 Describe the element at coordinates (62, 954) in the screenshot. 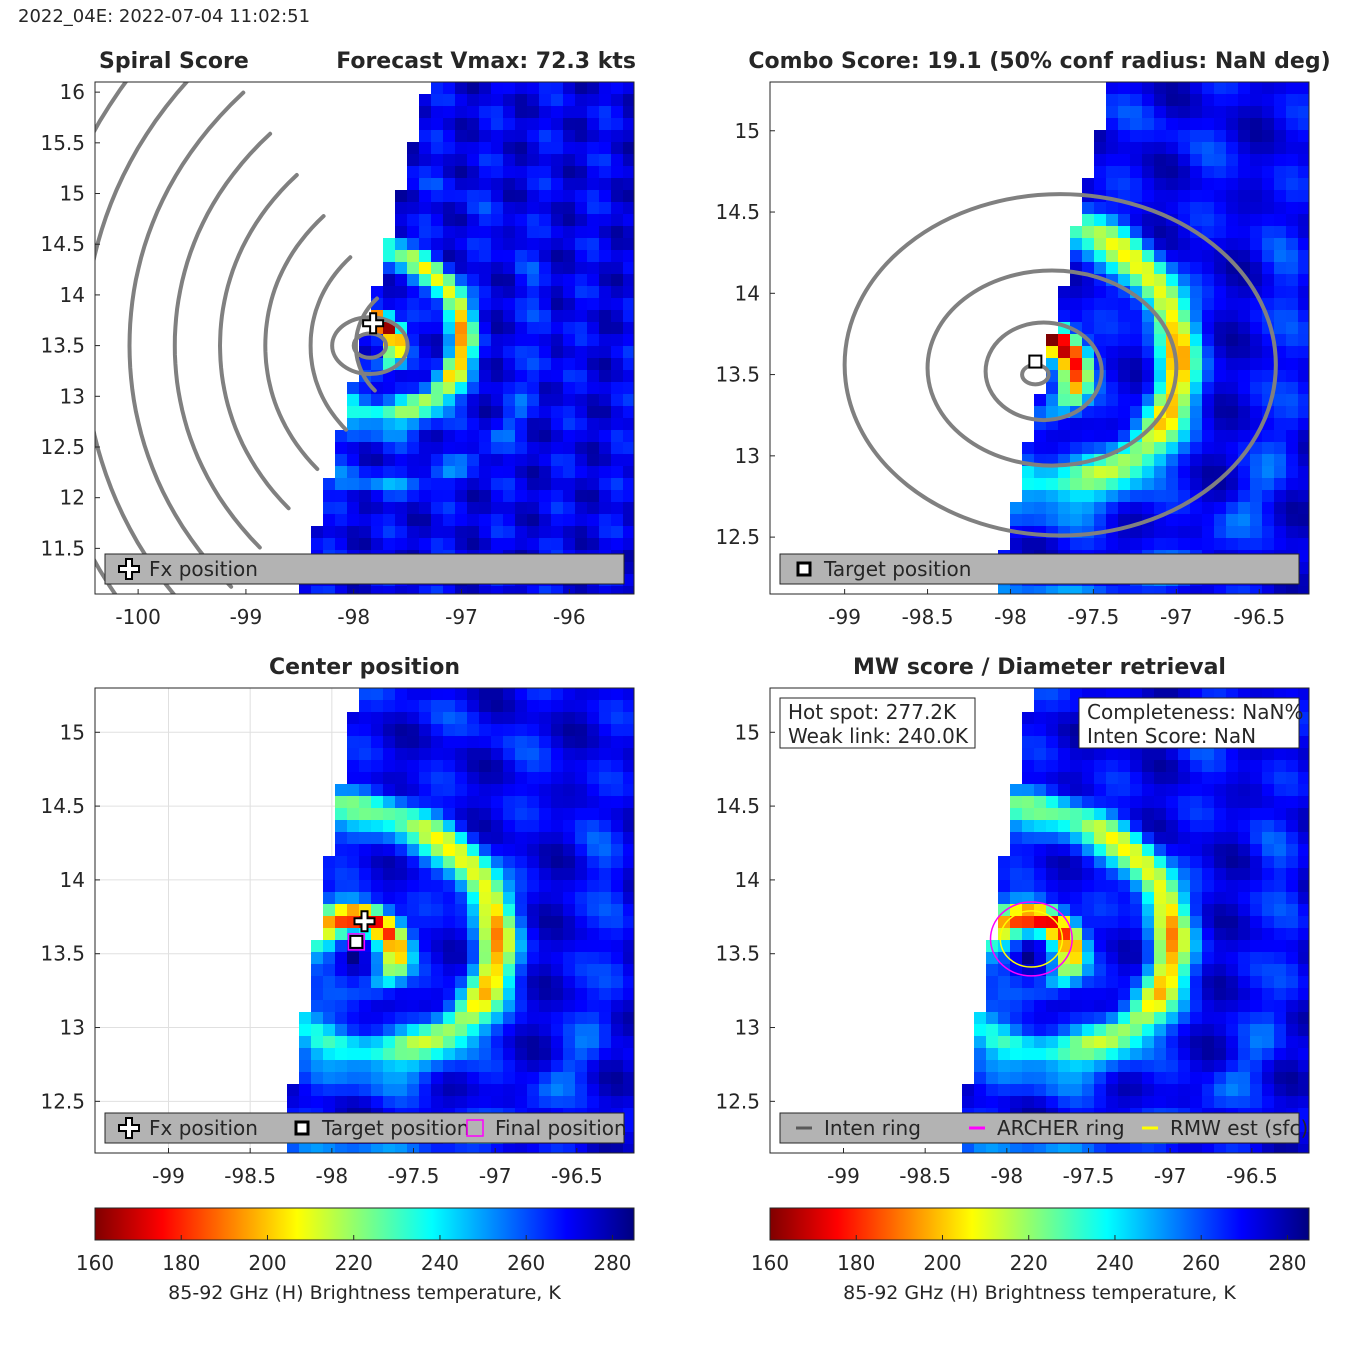

I see `y-tick-label: 13.5` at that location.